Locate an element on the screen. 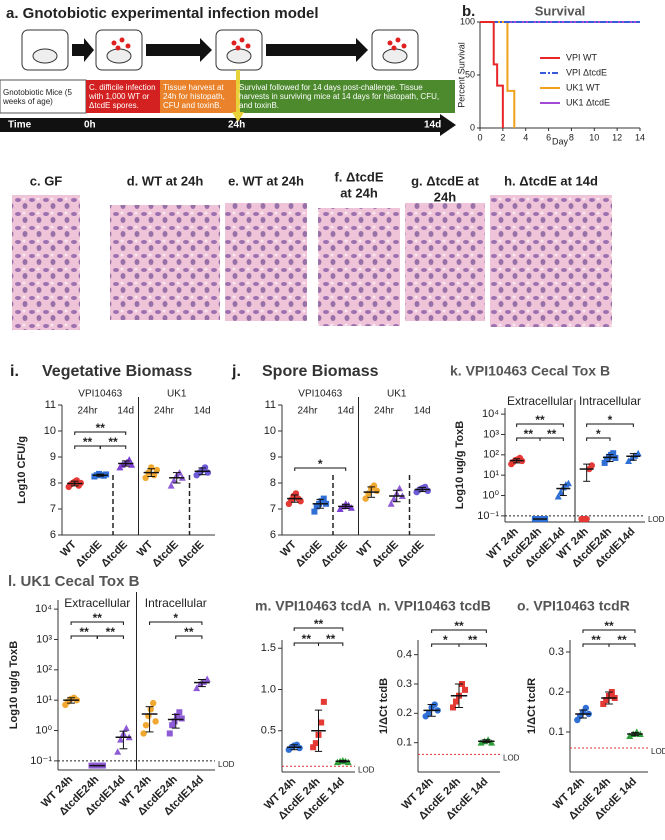 This screenshot has height=840, width=665. timeline-label: Time is located at coordinates (20, 125).